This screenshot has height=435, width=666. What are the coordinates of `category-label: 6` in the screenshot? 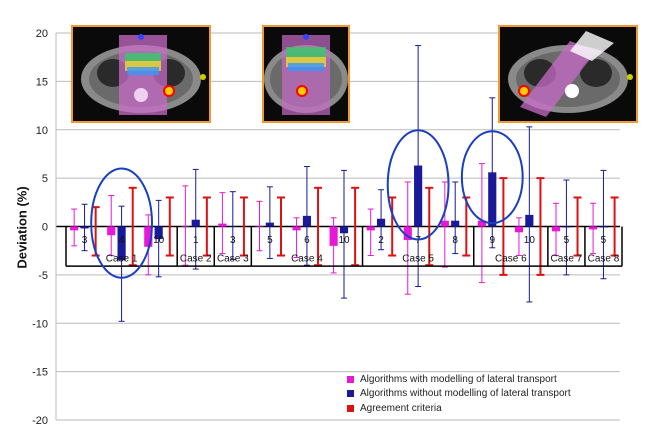 It's located at (307, 240).